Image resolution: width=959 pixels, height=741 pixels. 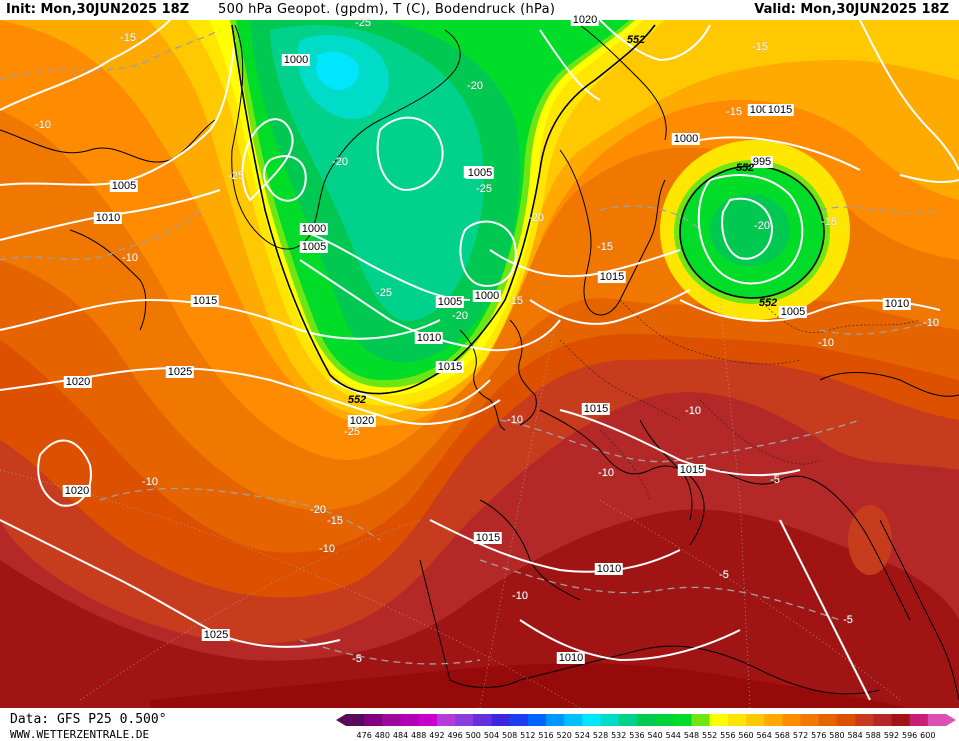 I want to click on legend-tick-label: 564, so click(x=764, y=735).